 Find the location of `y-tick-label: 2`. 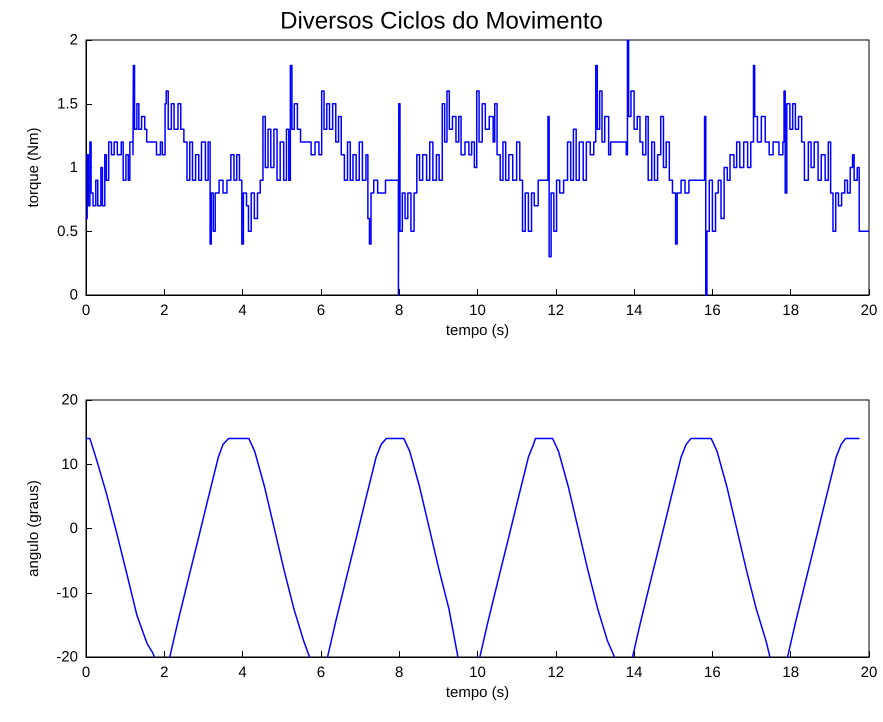

y-tick-label: 2 is located at coordinates (74, 40).